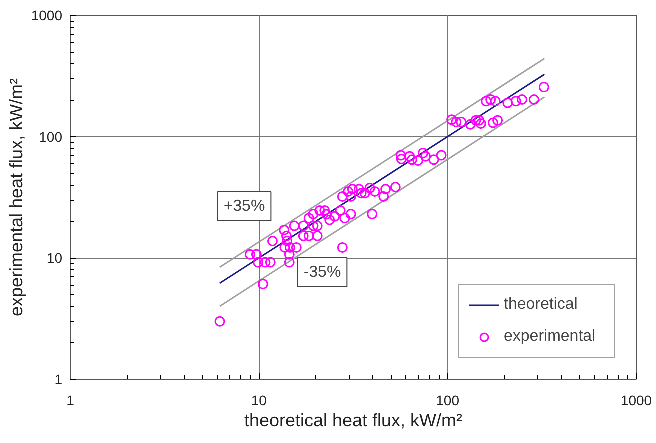  What do you see at coordinates (550, 337) in the screenshot?
I see `legend-label: experimental` at bounding box center [550, 337].